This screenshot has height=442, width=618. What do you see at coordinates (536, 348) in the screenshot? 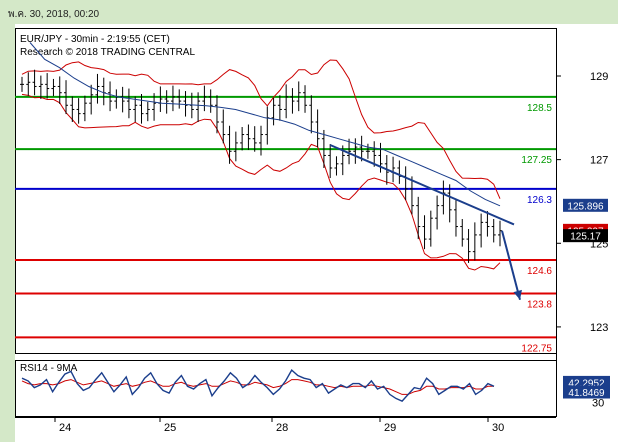
I see `level-label: 122.75` at bounding box center [536, 348].